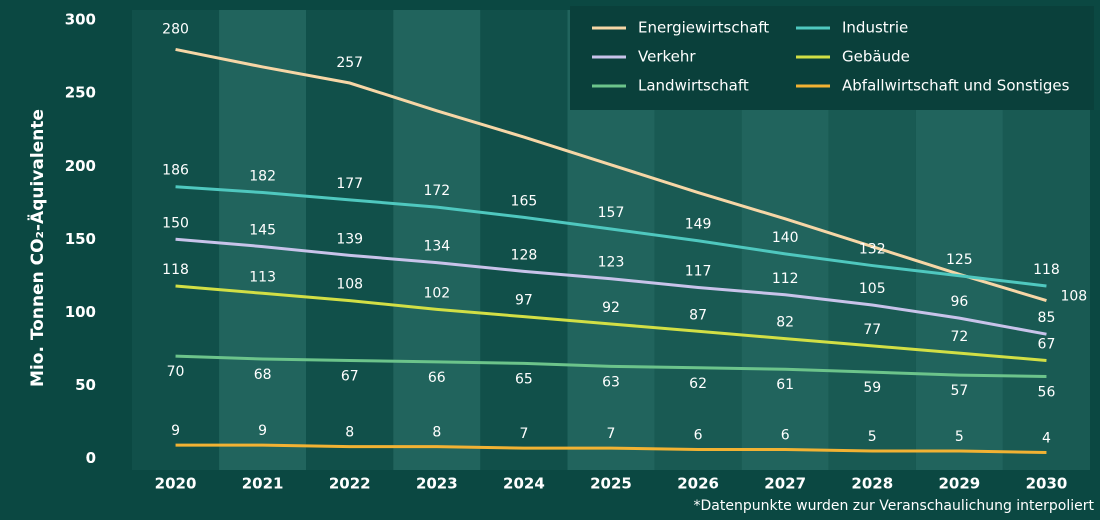 This screenshot has height=520, width=1100. I want to click on value-label: 57, so click(959, 391).